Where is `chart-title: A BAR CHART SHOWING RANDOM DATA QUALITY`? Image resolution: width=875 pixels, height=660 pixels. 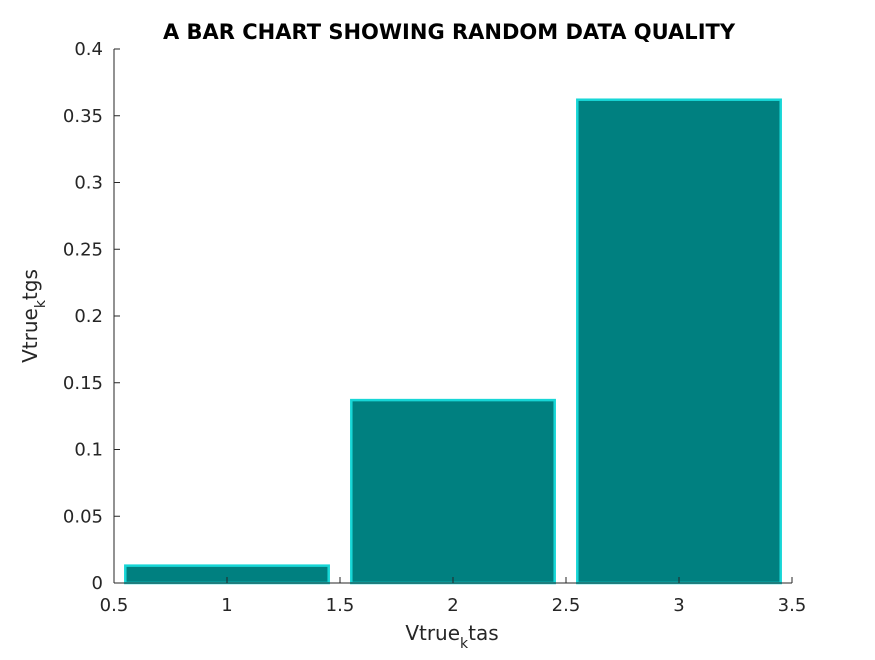 chart-title: A BAR CHART SHOWING RANDOM DATA QUALITY is located at coordinates (449, 32).